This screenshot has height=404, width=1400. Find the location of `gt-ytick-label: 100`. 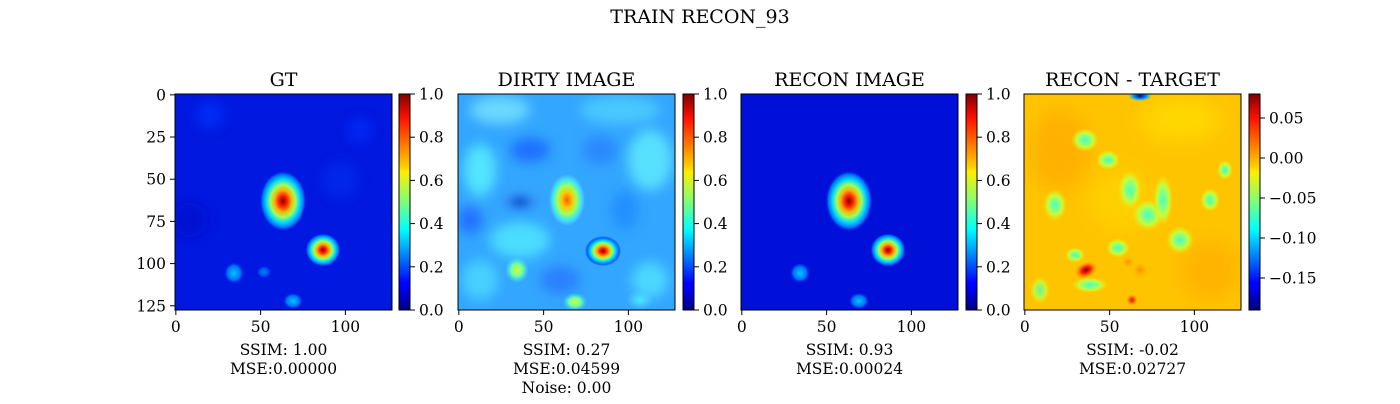

gt-ytick-label: 100 is located at coordinates (151, 264).